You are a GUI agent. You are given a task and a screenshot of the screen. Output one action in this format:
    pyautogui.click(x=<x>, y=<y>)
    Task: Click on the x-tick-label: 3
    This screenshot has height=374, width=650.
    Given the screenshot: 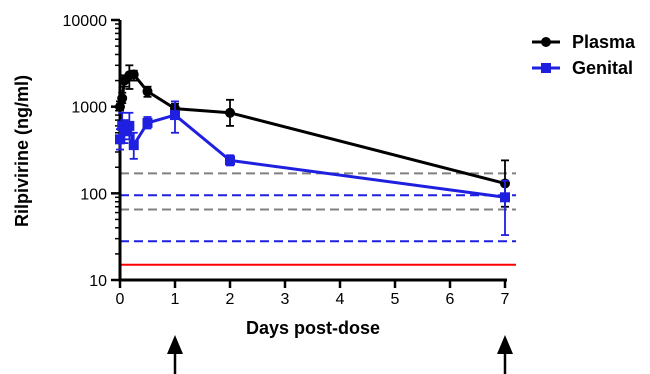 What is the action you would take?
    pyautogui.click(x=285, y=299)
    